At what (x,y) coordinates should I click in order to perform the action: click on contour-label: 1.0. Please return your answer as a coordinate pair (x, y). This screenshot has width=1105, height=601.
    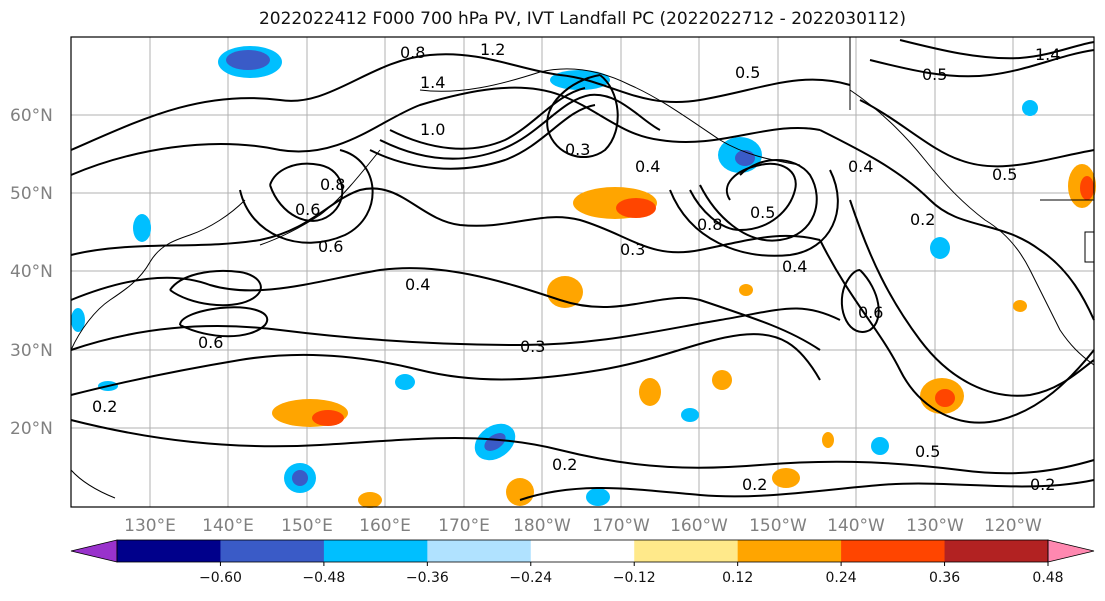
    Looking at the image, I should click on (432, 129).